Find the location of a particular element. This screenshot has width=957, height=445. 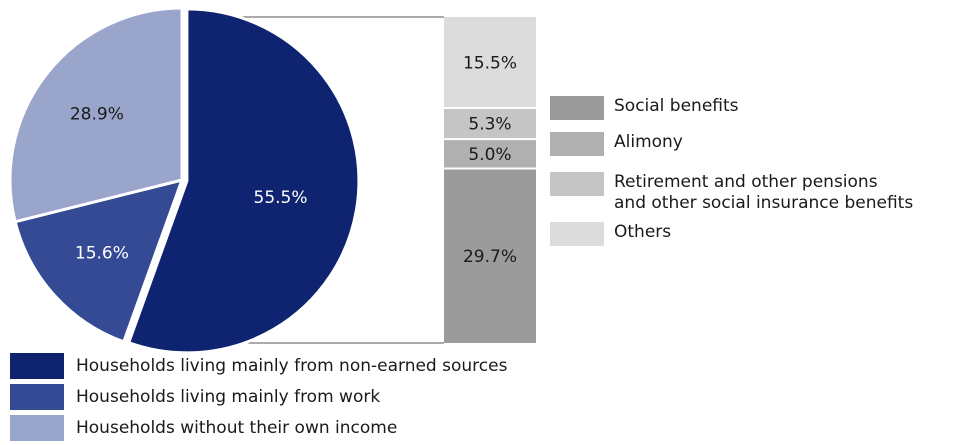

legend-text: Social benefits is located at coordinates (676, 106).